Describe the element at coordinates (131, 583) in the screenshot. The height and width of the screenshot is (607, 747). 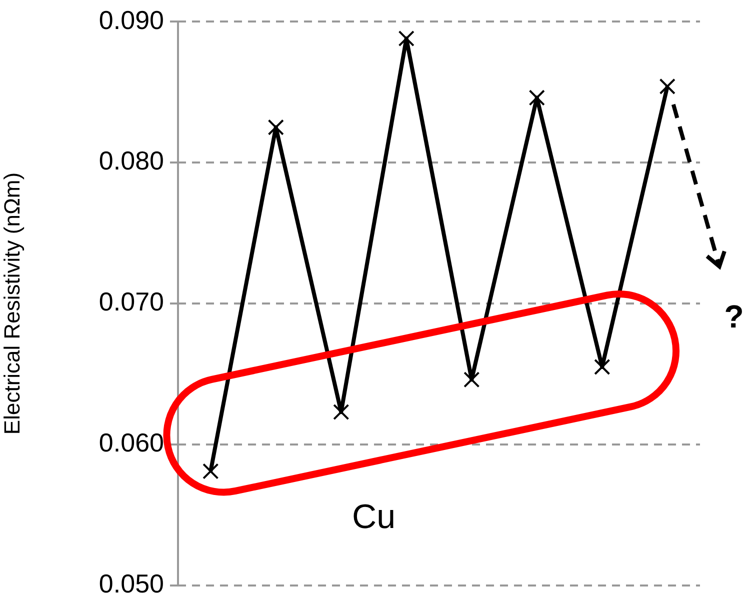
I see `y-tick-label: 0.050` at that location.